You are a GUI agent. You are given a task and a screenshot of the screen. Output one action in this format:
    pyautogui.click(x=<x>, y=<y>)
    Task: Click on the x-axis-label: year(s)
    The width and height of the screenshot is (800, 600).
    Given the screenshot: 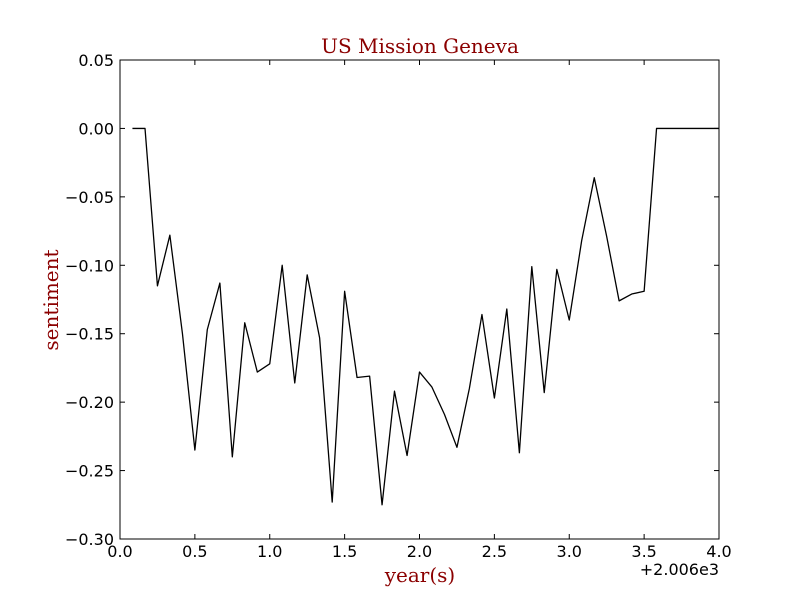 What is the action you would take?
    pyautogui.click(x=420, y=575)
    